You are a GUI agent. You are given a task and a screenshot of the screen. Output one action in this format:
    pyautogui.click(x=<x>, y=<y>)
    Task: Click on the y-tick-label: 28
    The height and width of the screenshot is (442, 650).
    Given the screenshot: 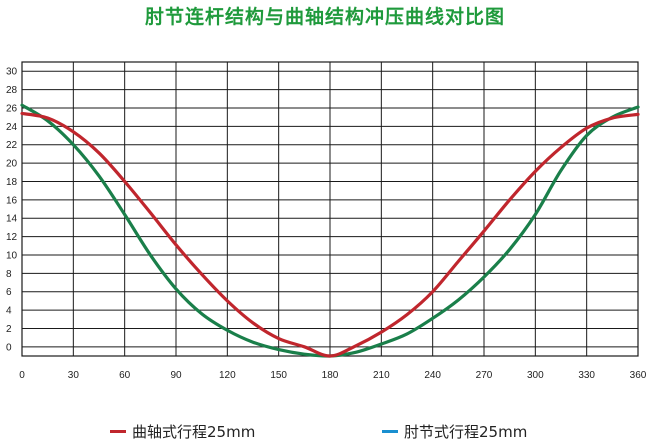 What is the action you would take?
    pyautogui.click(x=12, y=90)
    